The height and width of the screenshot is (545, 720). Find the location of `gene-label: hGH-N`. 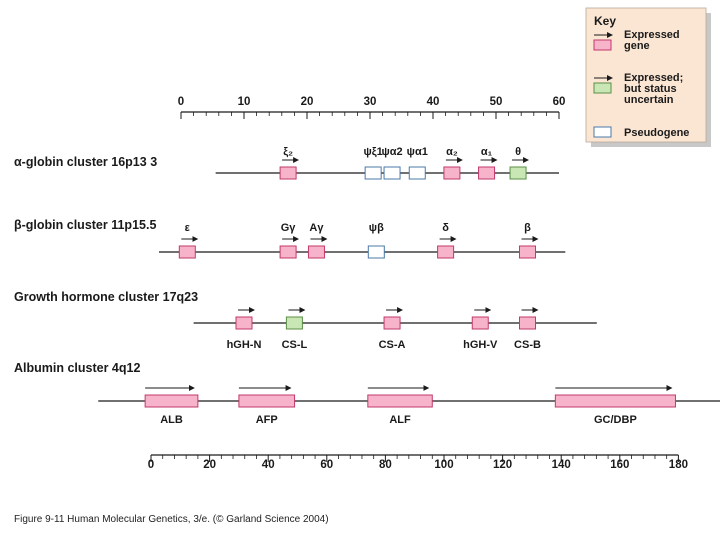

gene-label: hGH-N is located at coordinates (244, 345).